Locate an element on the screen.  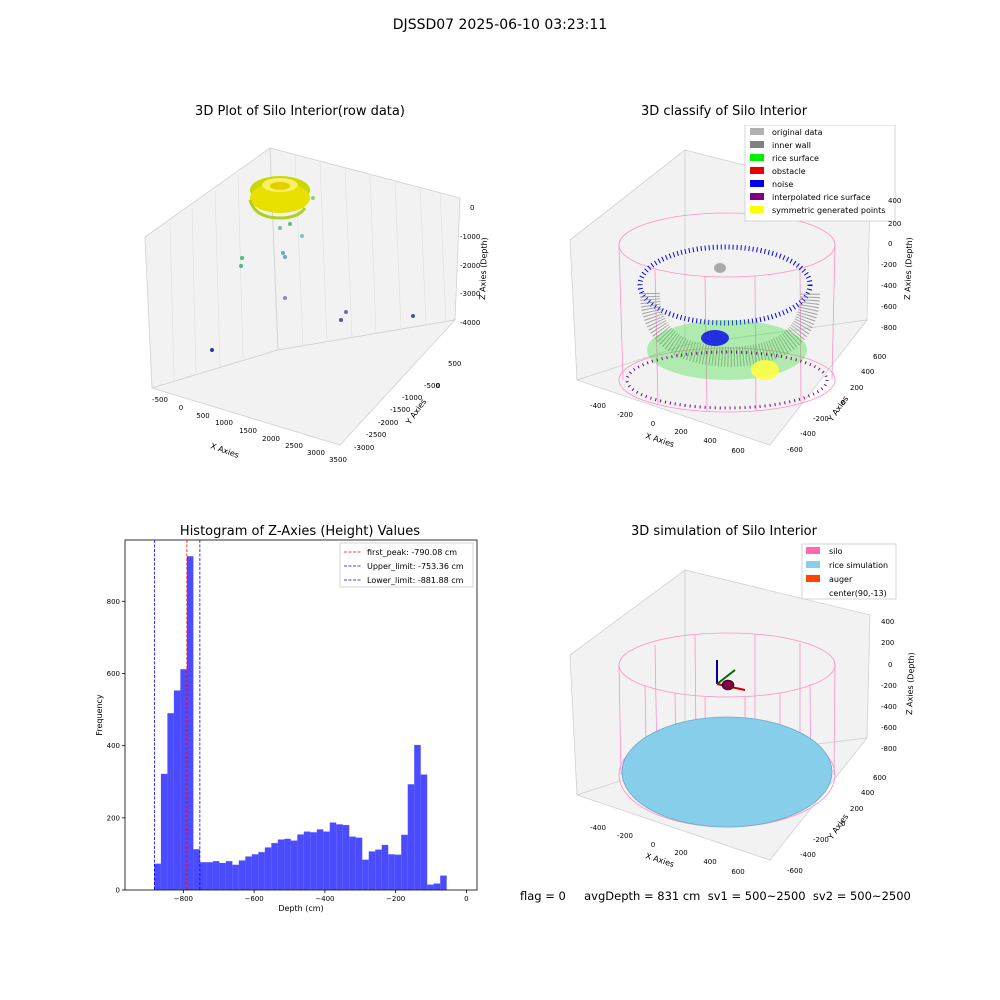
raw-z-label: Z Axies (Depth) is located at coordinates (483, 268).